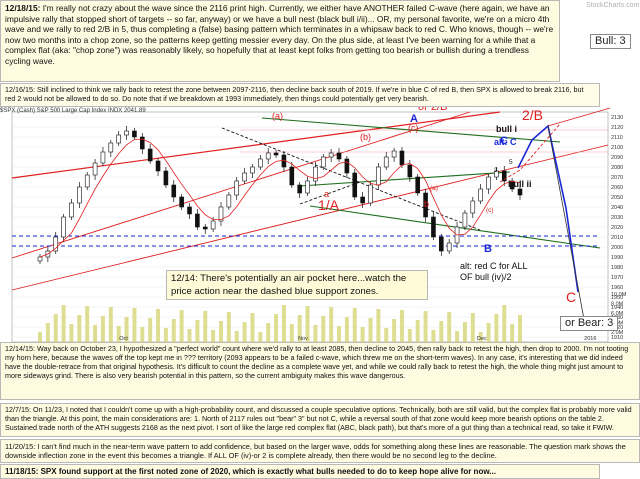 This screenshot has height=479, width=640. I want to click on label-bull-i: bull i, so click(506, 129).